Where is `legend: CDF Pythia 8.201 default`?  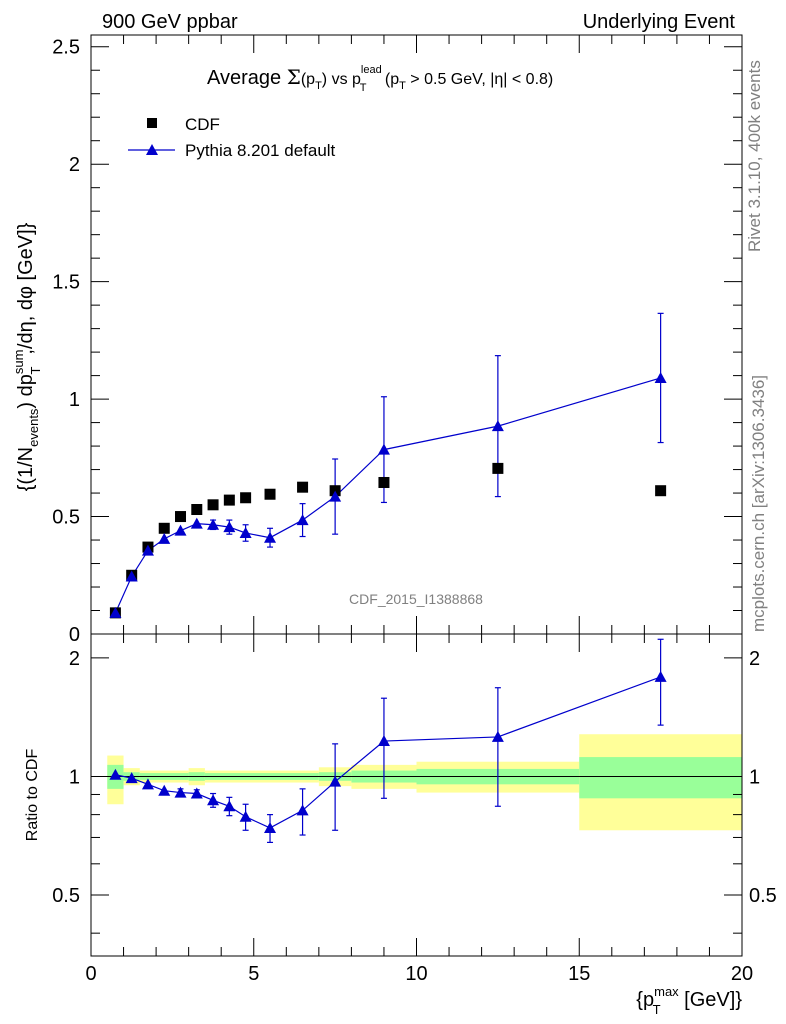 legend: CDF Pythia 8.201 default is located at coordinates (232, 137).